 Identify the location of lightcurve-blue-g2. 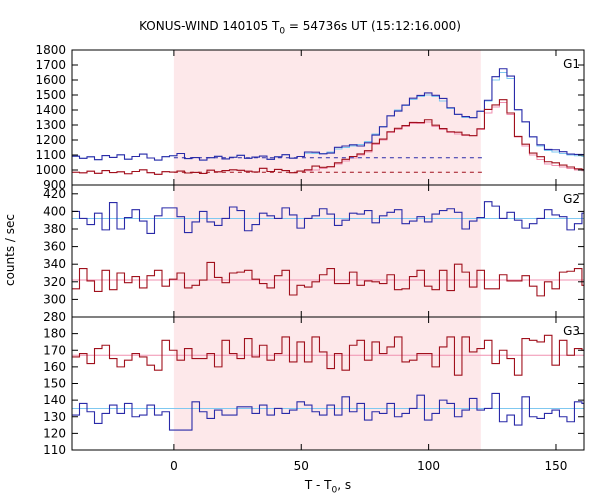
(328, 217).